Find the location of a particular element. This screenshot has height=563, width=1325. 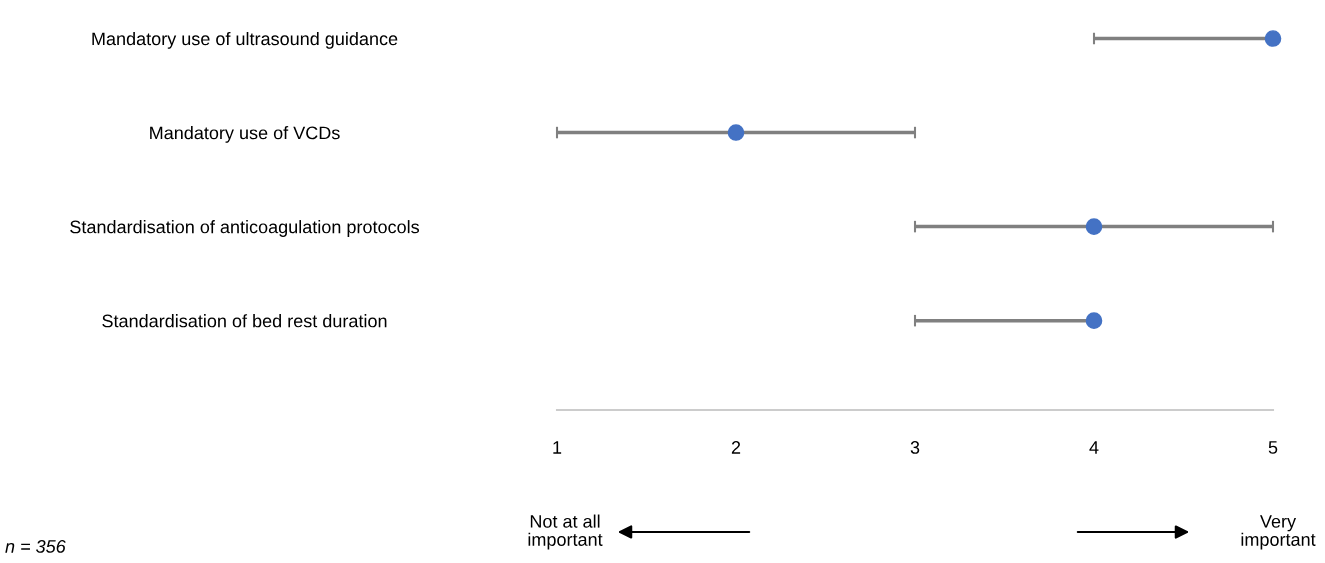

text: Very important is located at coordinates (1278, 532).